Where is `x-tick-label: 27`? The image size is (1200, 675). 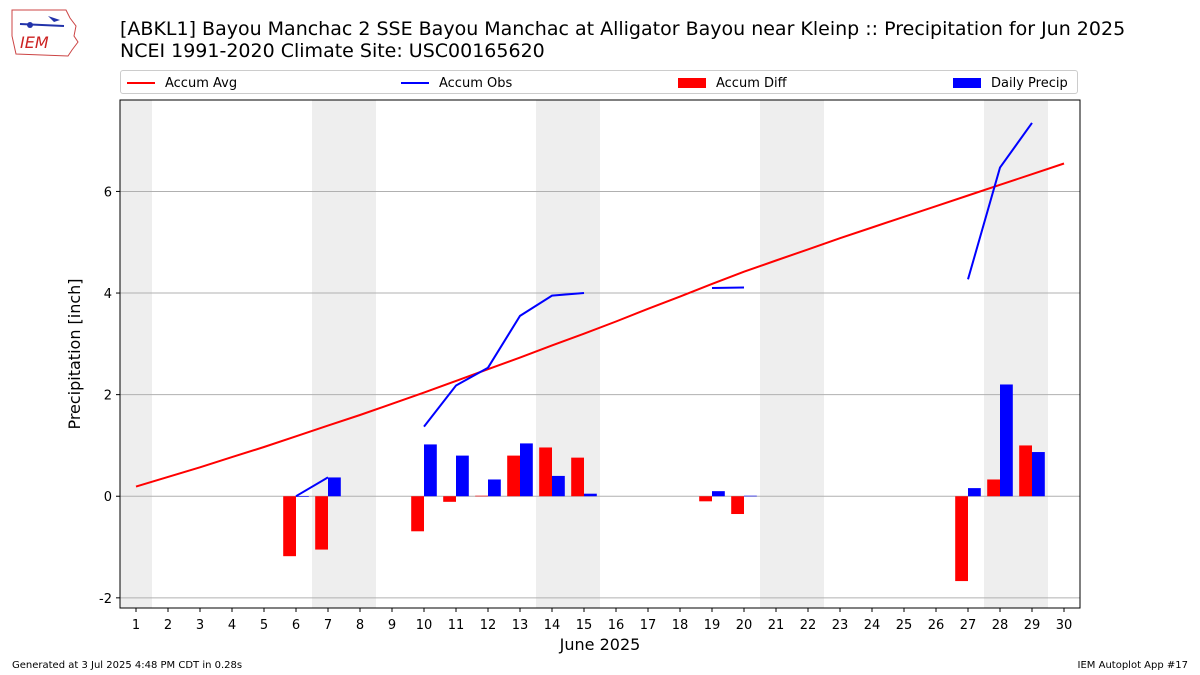 x-tick-label: 27 is located at coordinates (968, 625).